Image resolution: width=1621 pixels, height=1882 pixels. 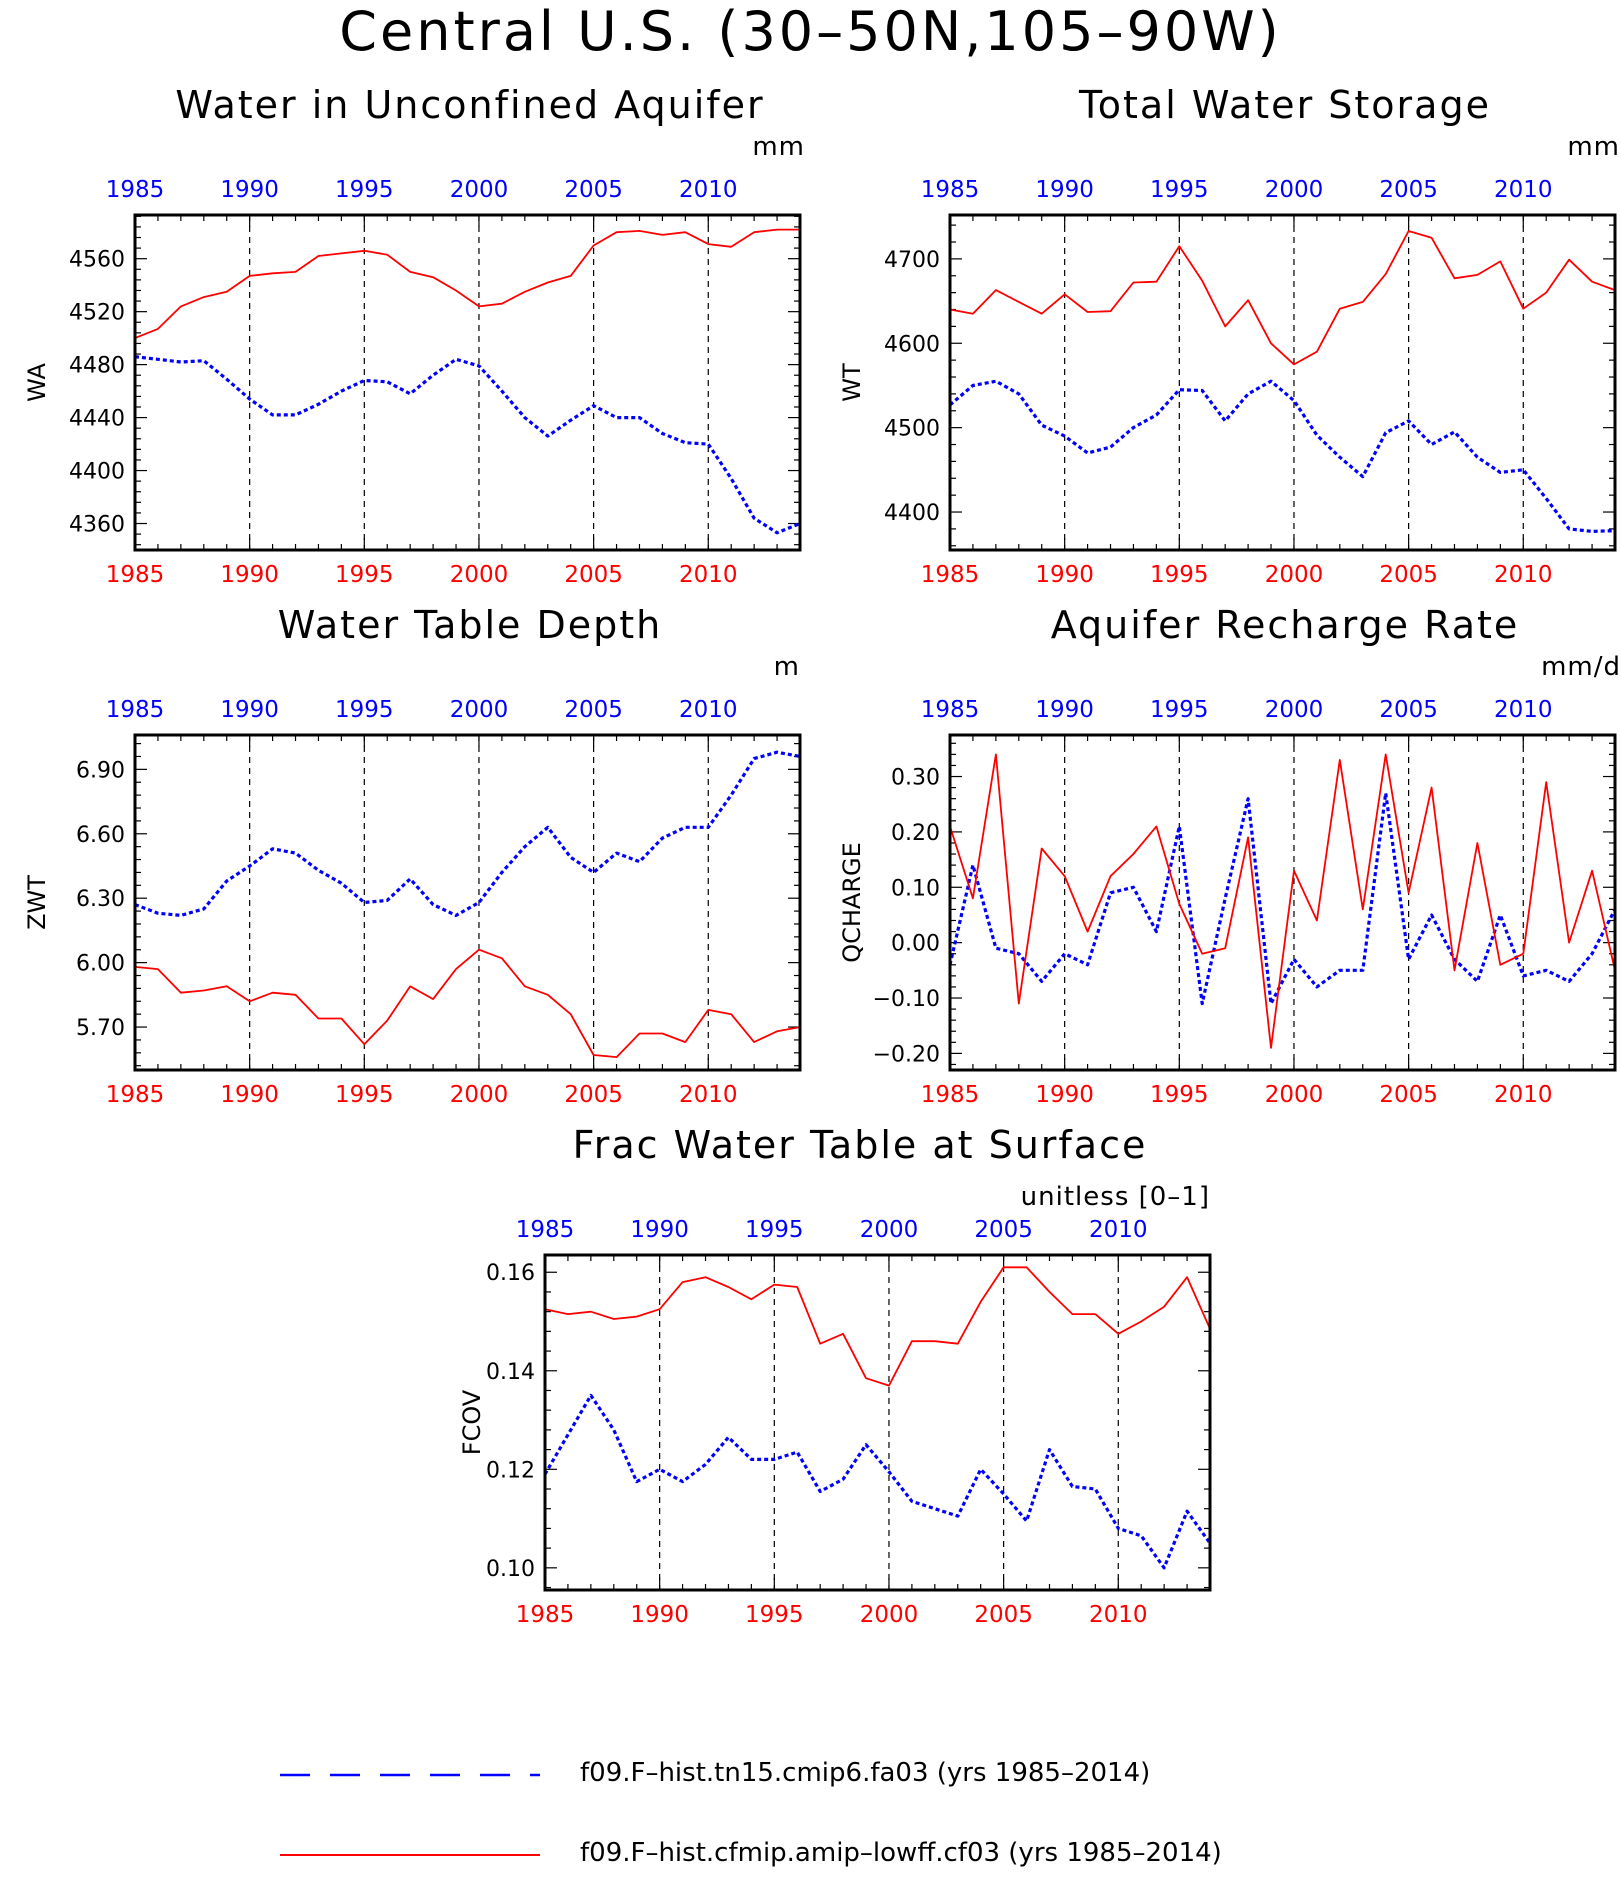 I want to click on chart-title: Frac Water Table at Surface, so click(x=860, y=1145).